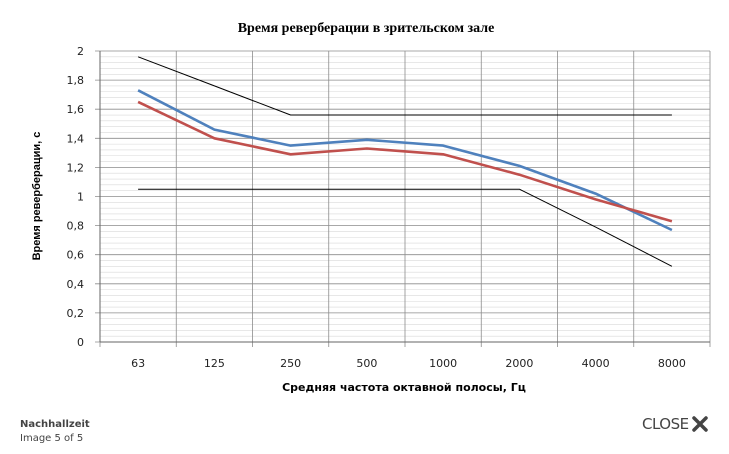 The image size is (729, 454). What do you see at coordinates (138, 363) in the screenshot?
I see `x-tick-label: 63` at bounding box center [138, 363].